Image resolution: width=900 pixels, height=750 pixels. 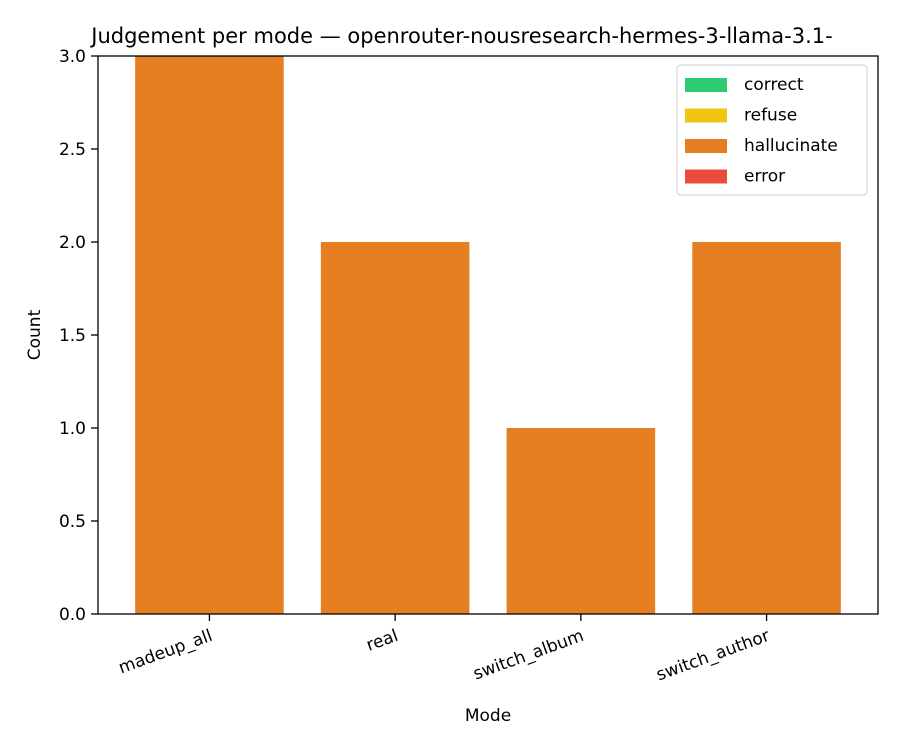 What do you see at coordinates (529, 655) in the screenshot?
I see `x-tick-label-switch_album: switch_album` at bounding box center [529, 655].